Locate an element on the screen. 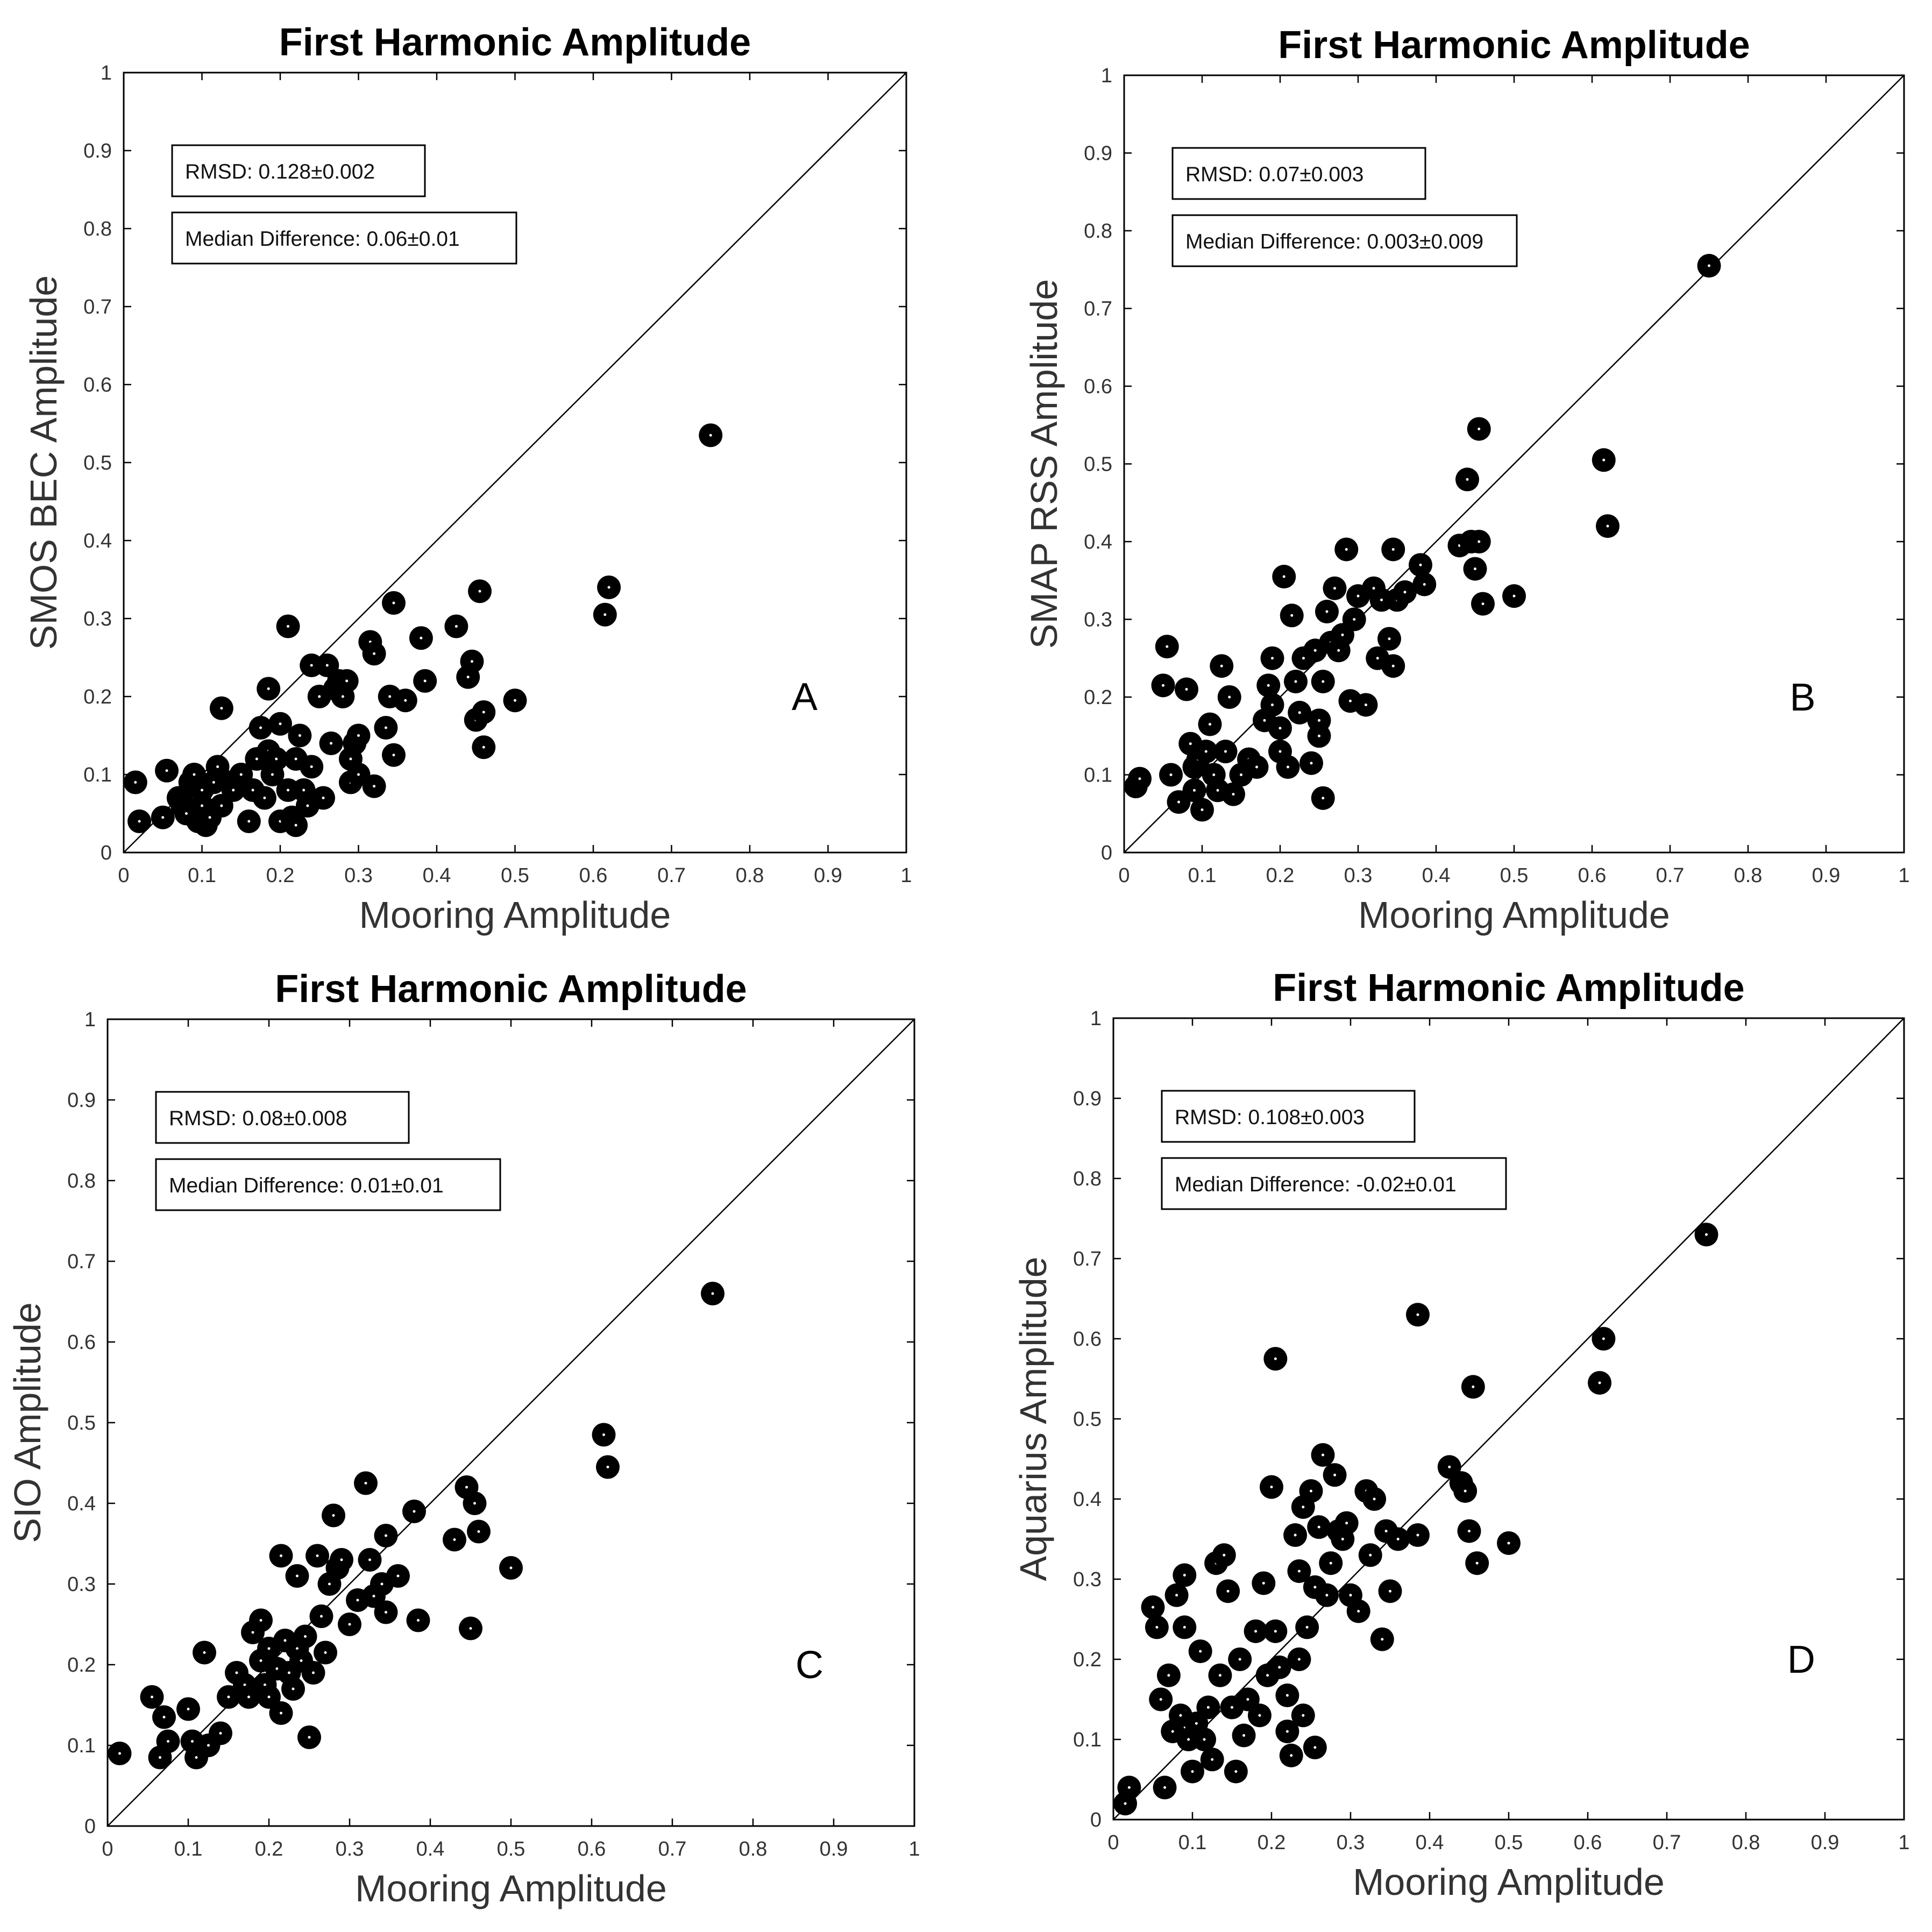 The height and width of the screenshot is (1932, 1932). x-tick-label: 0.6 is located at coordinates (592, 1849).